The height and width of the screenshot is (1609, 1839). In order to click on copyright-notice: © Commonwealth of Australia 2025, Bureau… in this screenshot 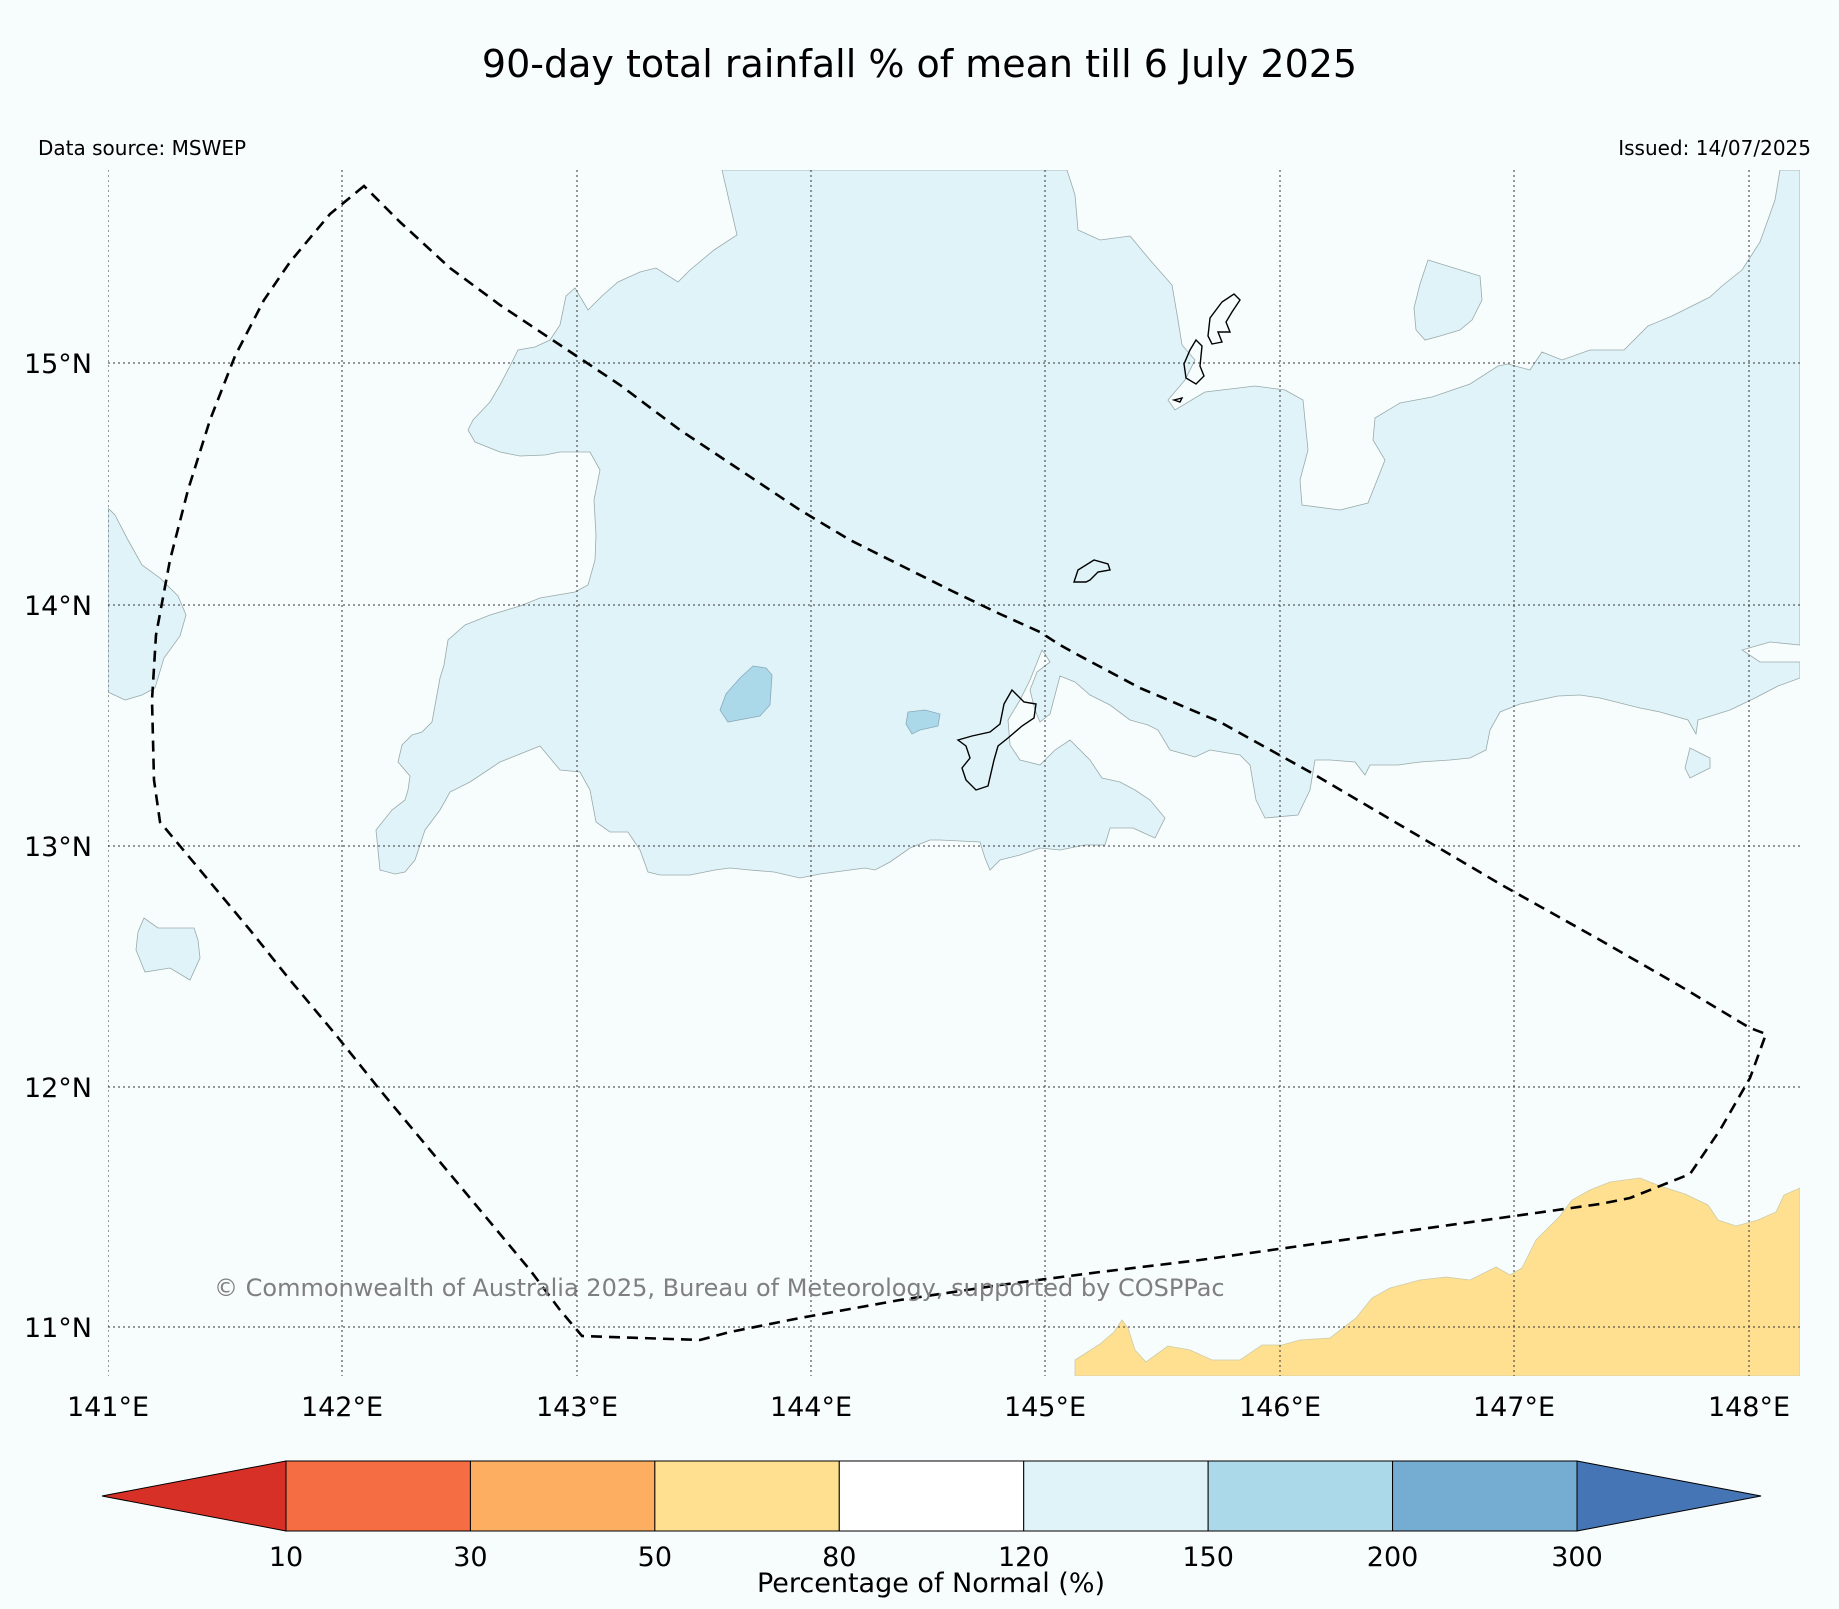, I will do `click(719, 1288)`.